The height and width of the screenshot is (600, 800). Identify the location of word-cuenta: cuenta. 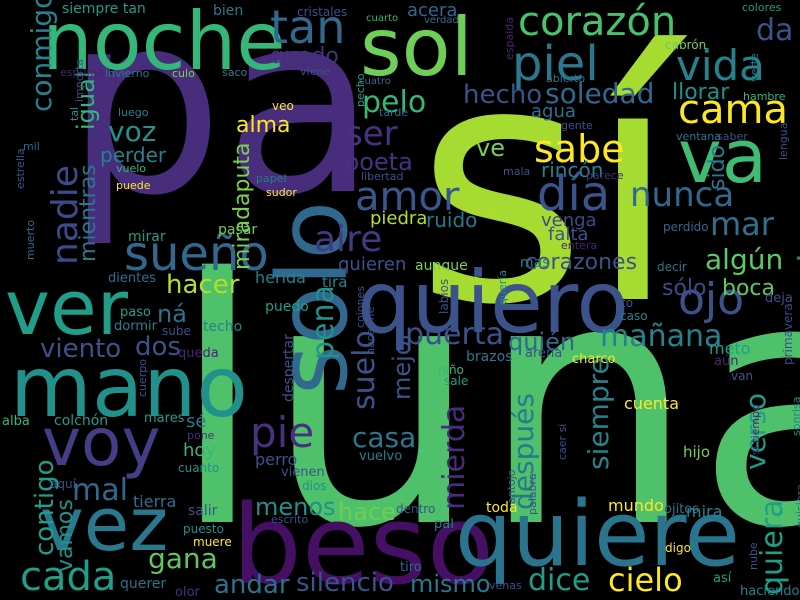
(651, 403).